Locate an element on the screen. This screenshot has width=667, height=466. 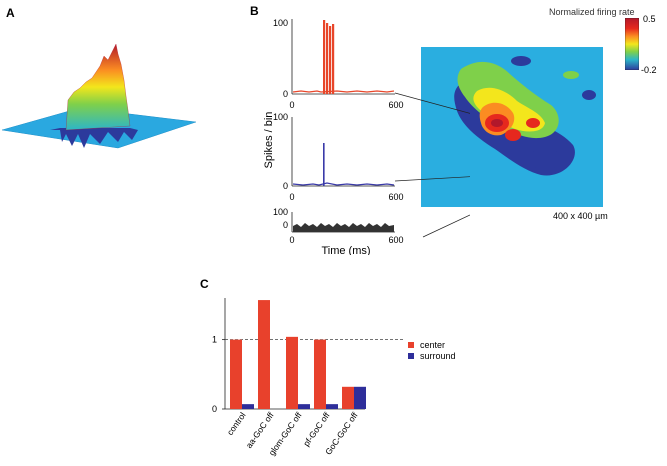
colorbar-min-label: -0.2 is located at coordinates (649, 70).